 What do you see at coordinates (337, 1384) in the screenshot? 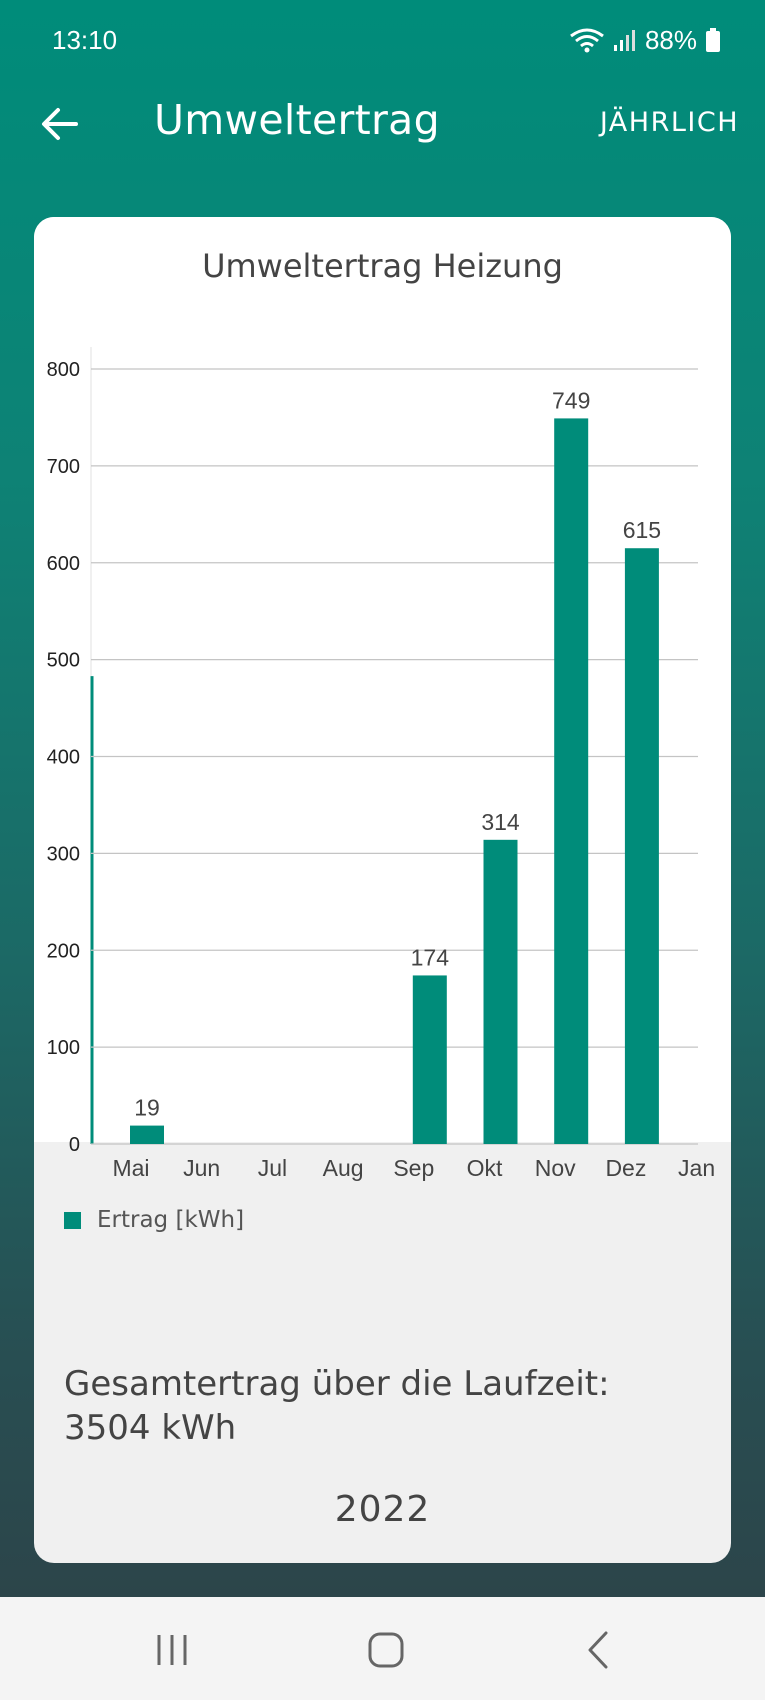
I see `total-label: Gesamtertrag über die Laufzeit:` at bounding box center [337, 1384].